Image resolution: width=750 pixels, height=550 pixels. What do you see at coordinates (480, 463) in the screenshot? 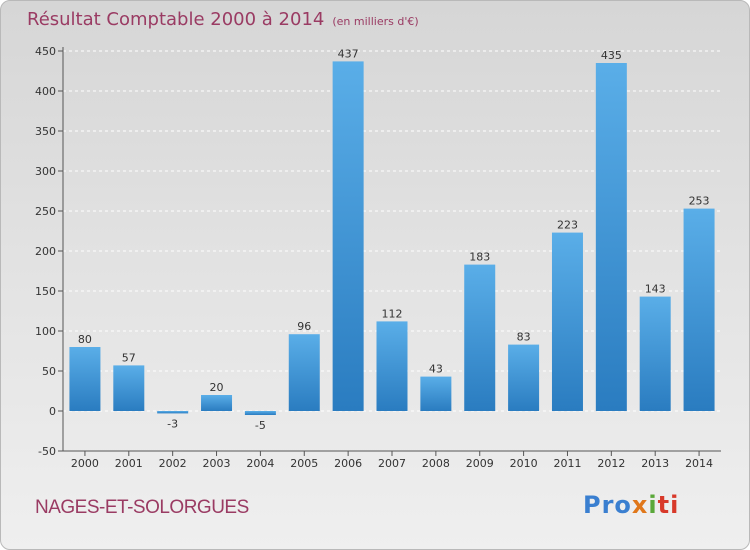
I see `x-tick-label-2009: 2009` at bounding box center [480, 463].